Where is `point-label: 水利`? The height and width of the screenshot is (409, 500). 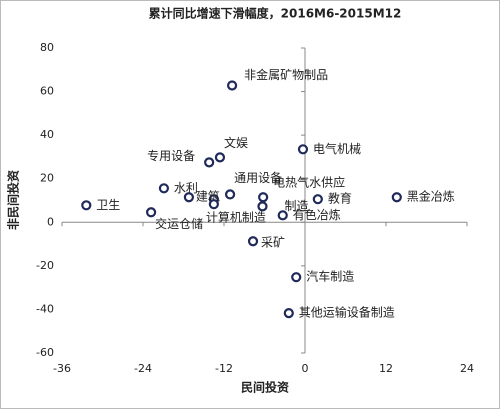 point-label: 水利 is located at coordinates (186, 188).